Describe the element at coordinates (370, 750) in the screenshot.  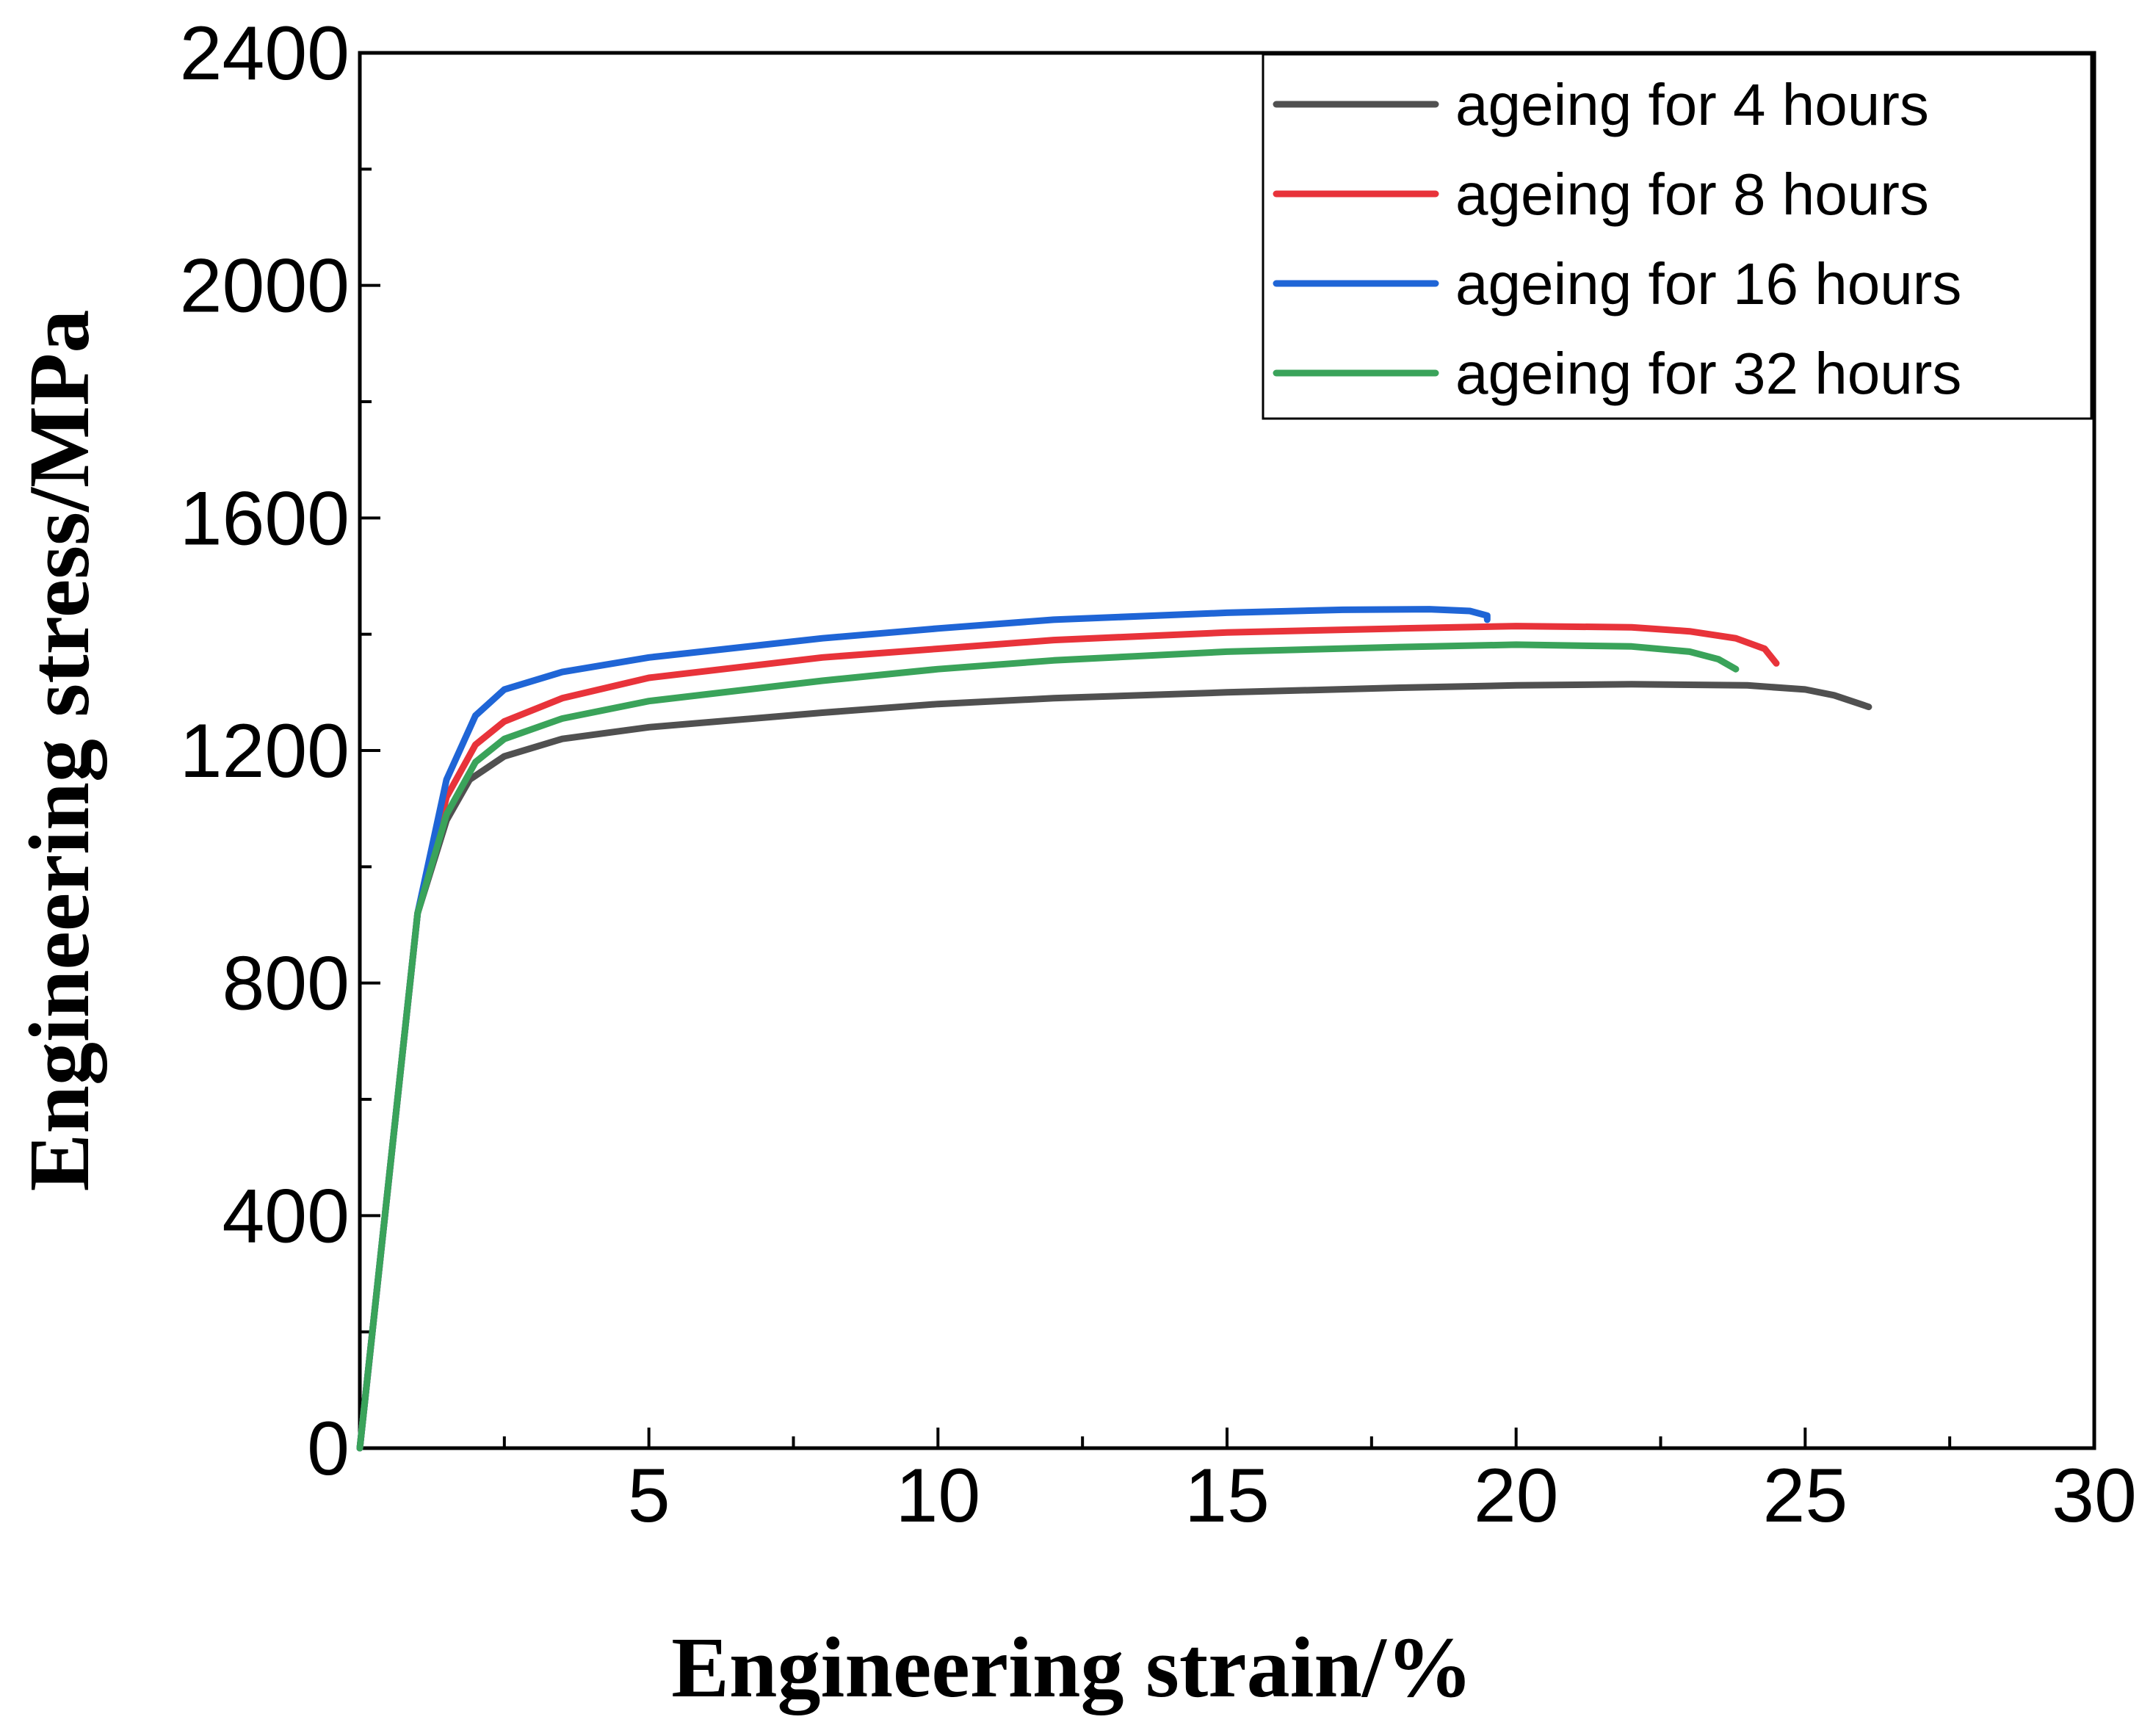
I see `y-axis-ticks` at that location.